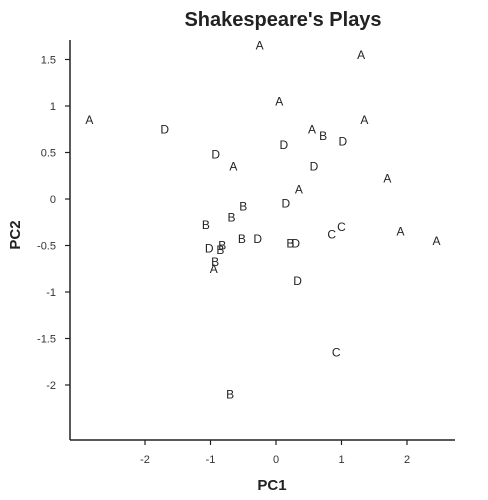 The width and height of the screenshot is (488, 500). Describe the element at coordinates (46, 340) in the screenshot. I see `y-tick-label: -1.5` at that location.